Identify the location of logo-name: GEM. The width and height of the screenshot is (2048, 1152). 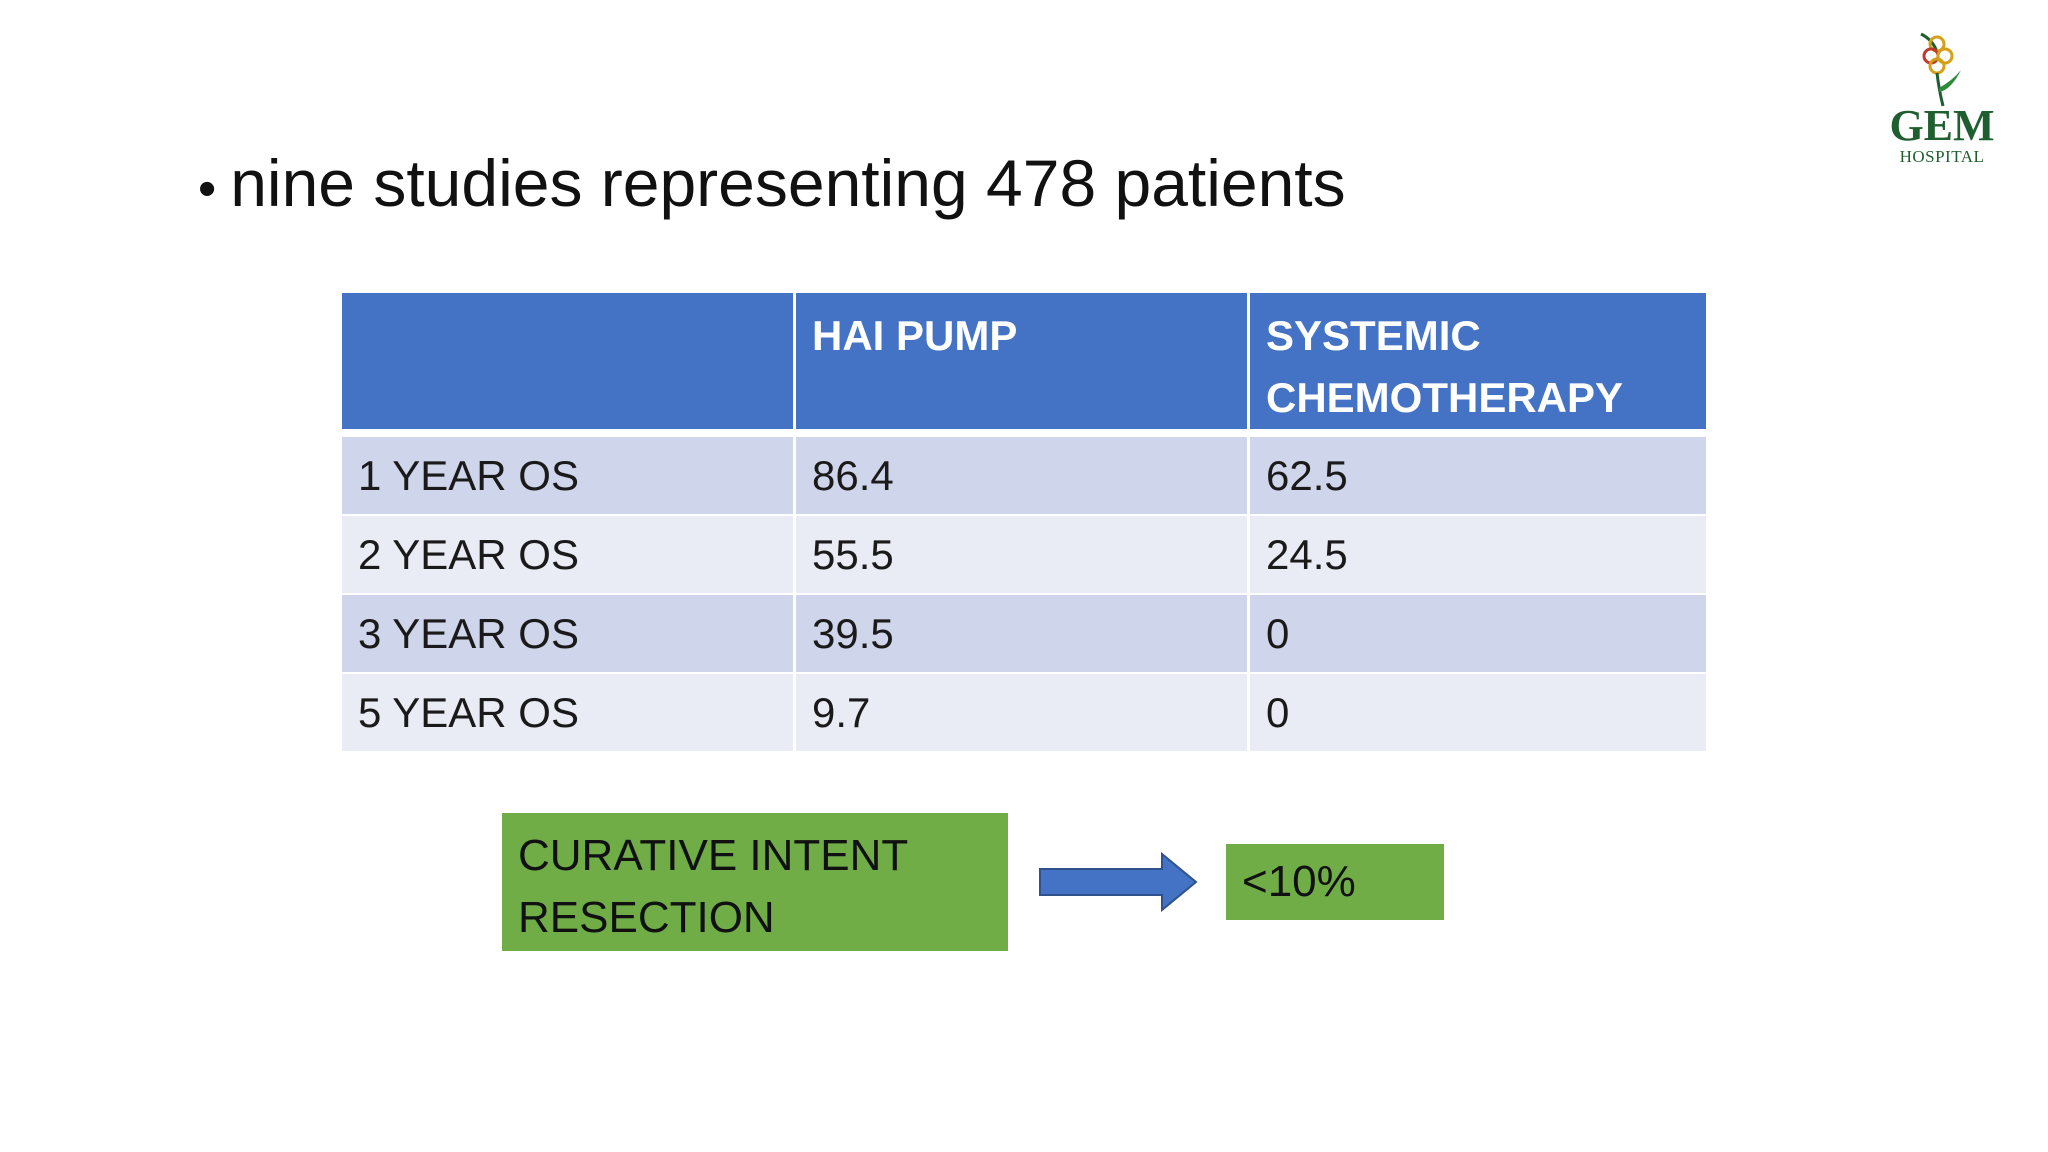
(1942, 125).